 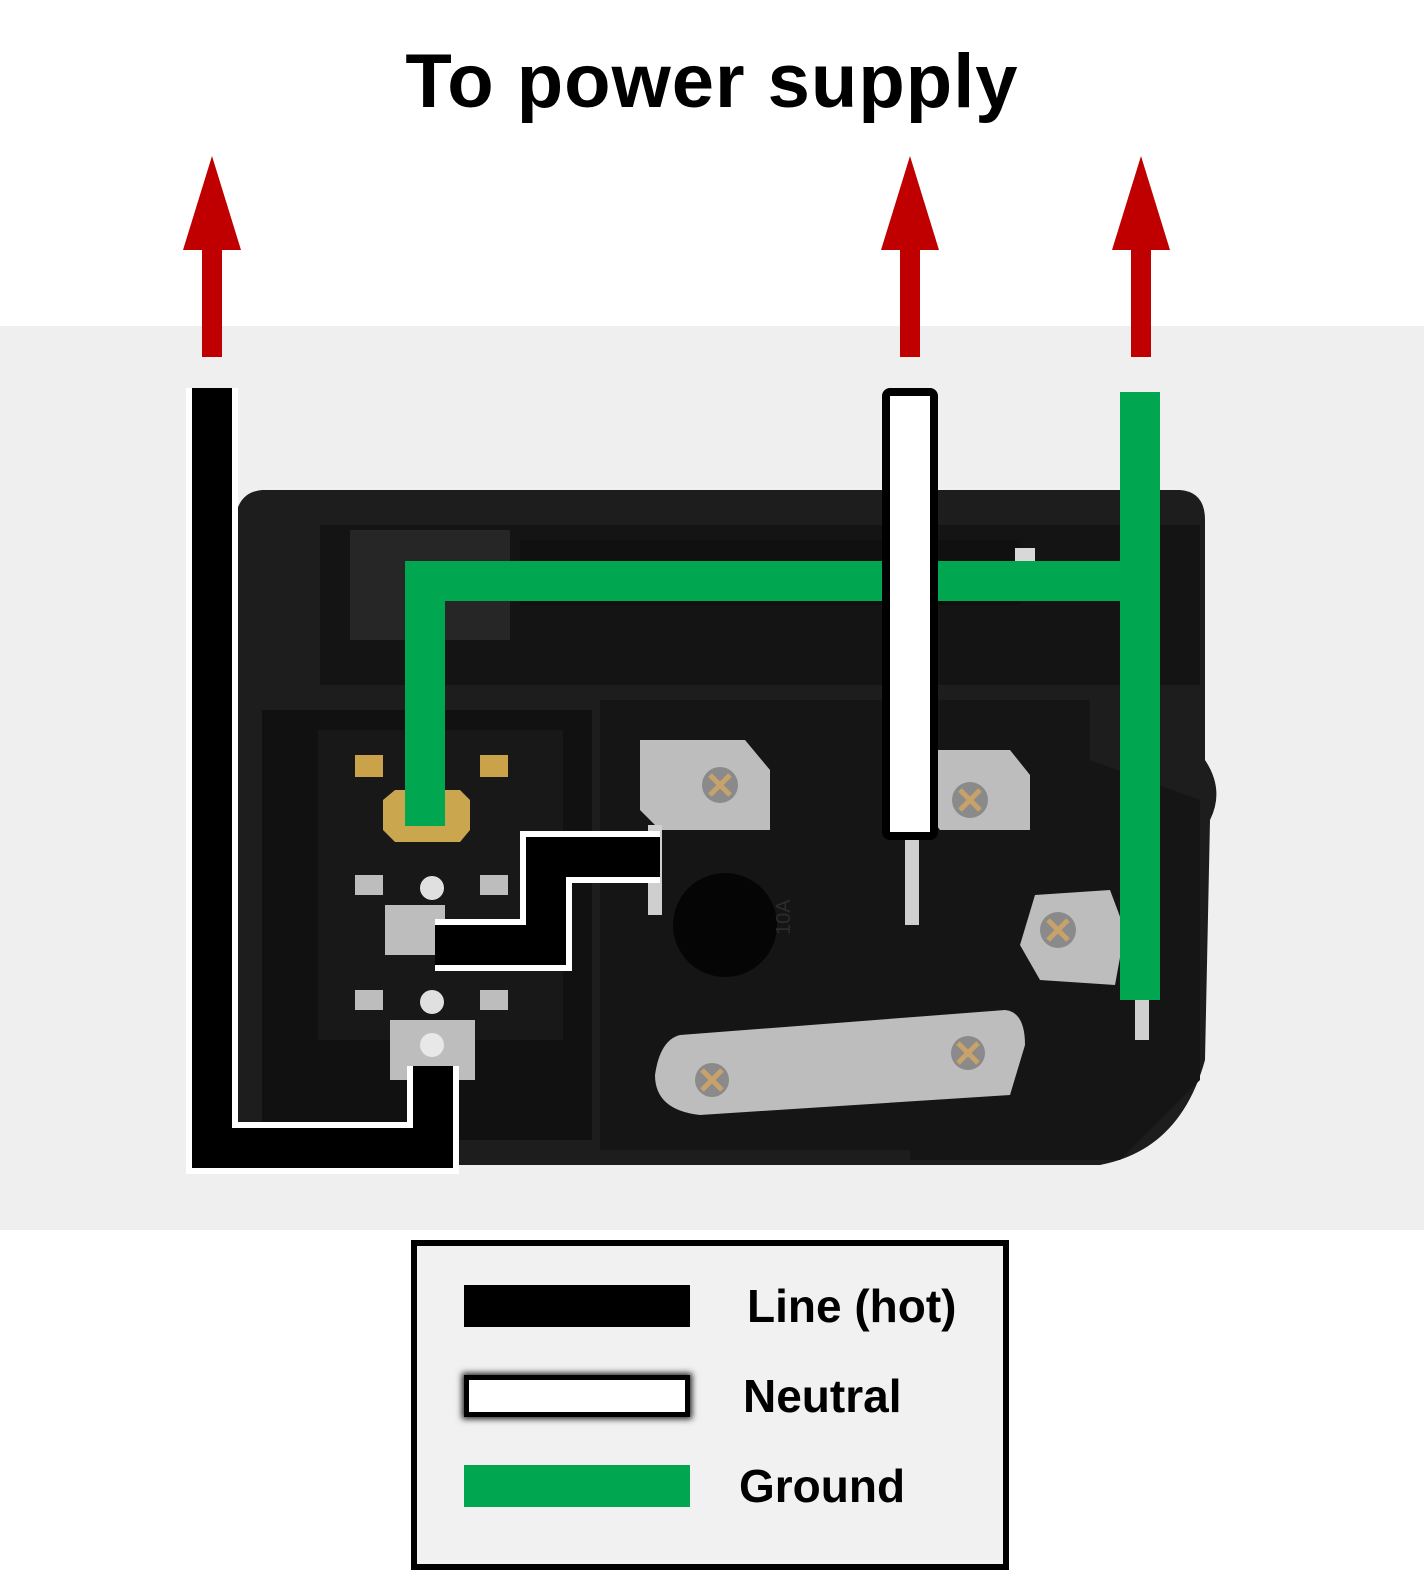 What do you see at coordinates (577, 1306) in the screenshot?
I see `legend-swatch-line` at bounding box center [577, 1306].